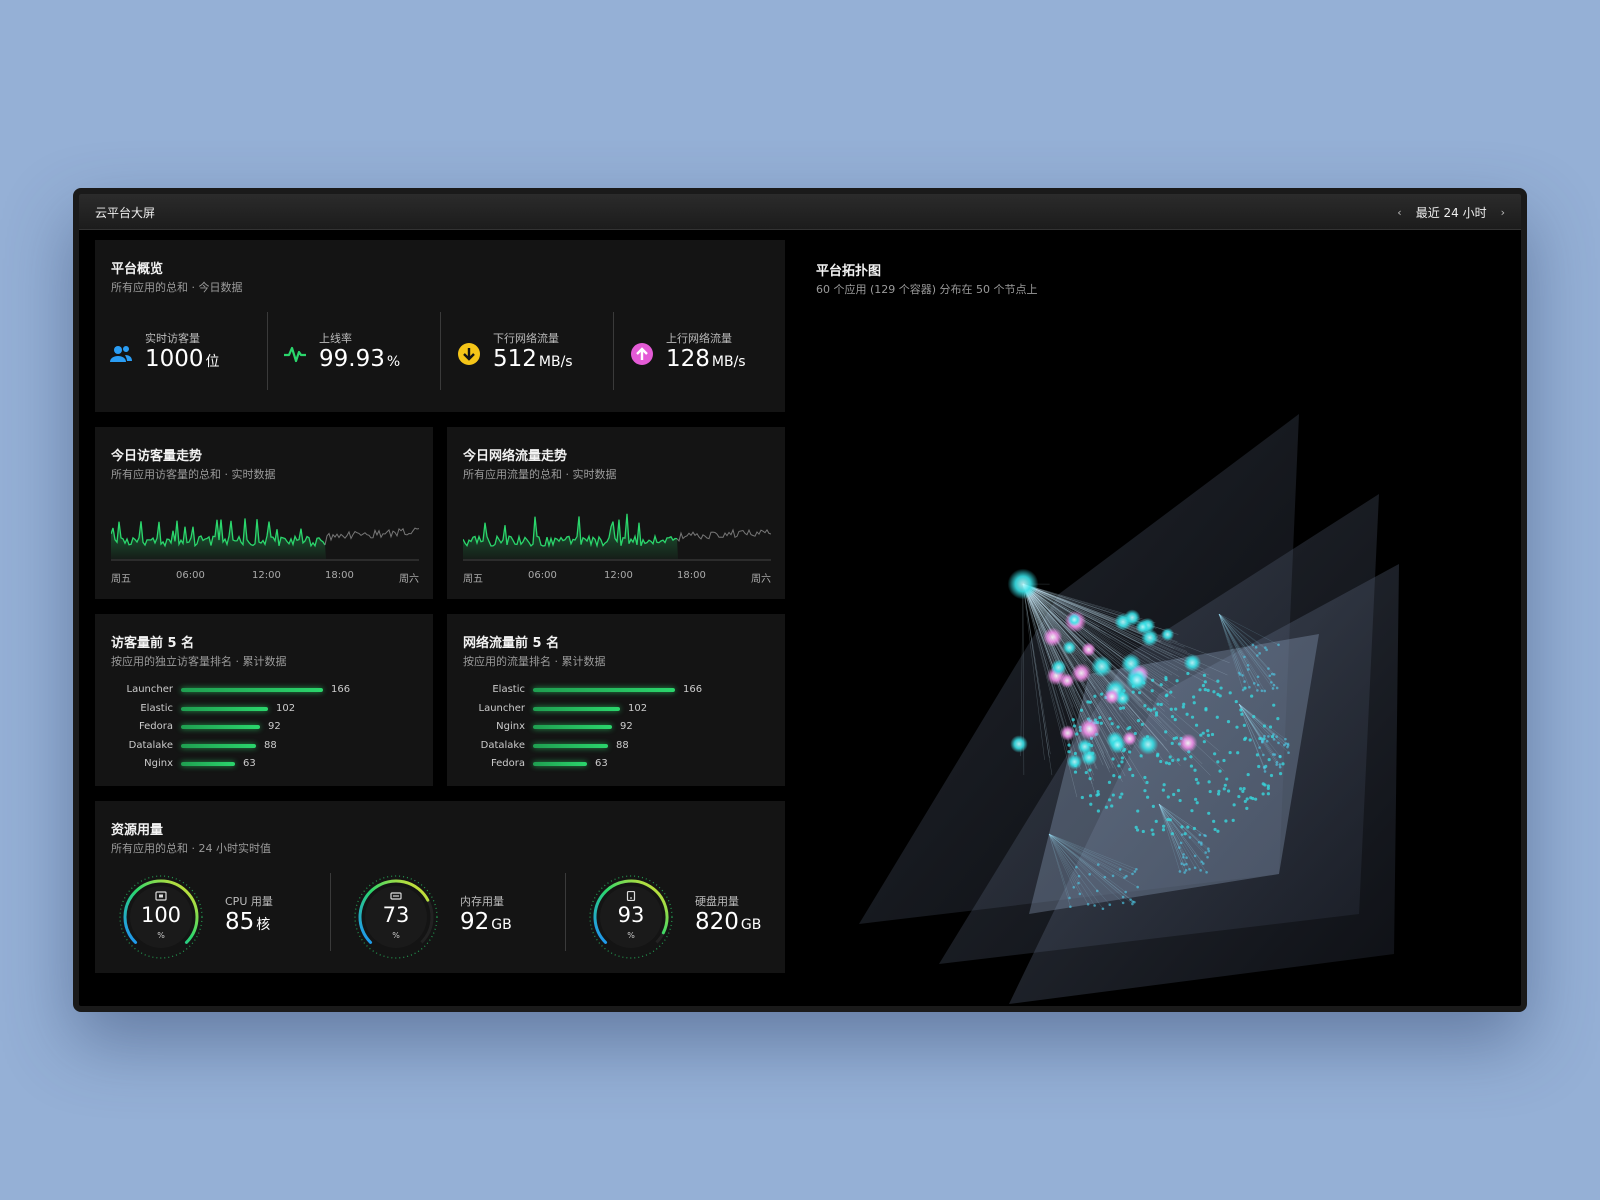 This screenshot has height=1200, width=1600. What do you see at coordinates (613, 709) in the screenshot?
I see `rank-row: Launcher 102` at bounding box center [613, 709].